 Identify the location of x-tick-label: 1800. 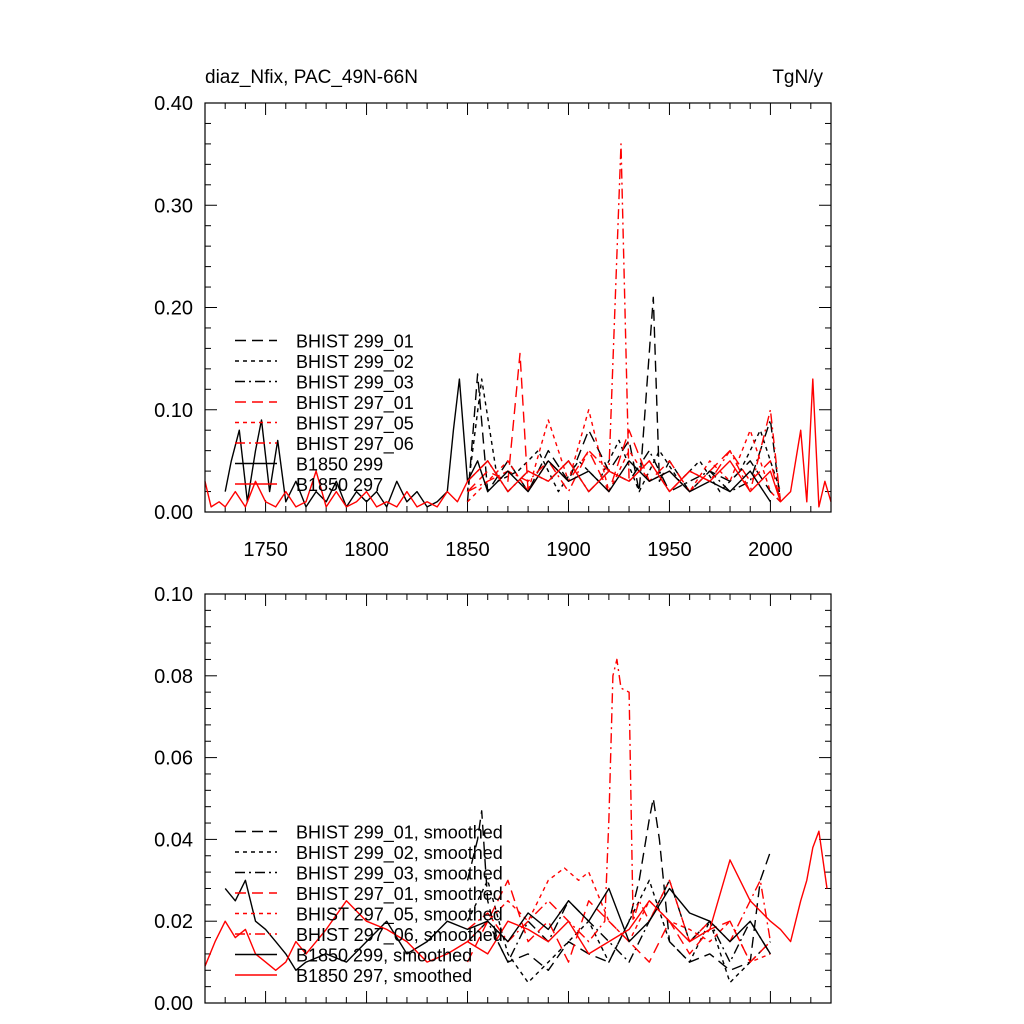
(366, 550).